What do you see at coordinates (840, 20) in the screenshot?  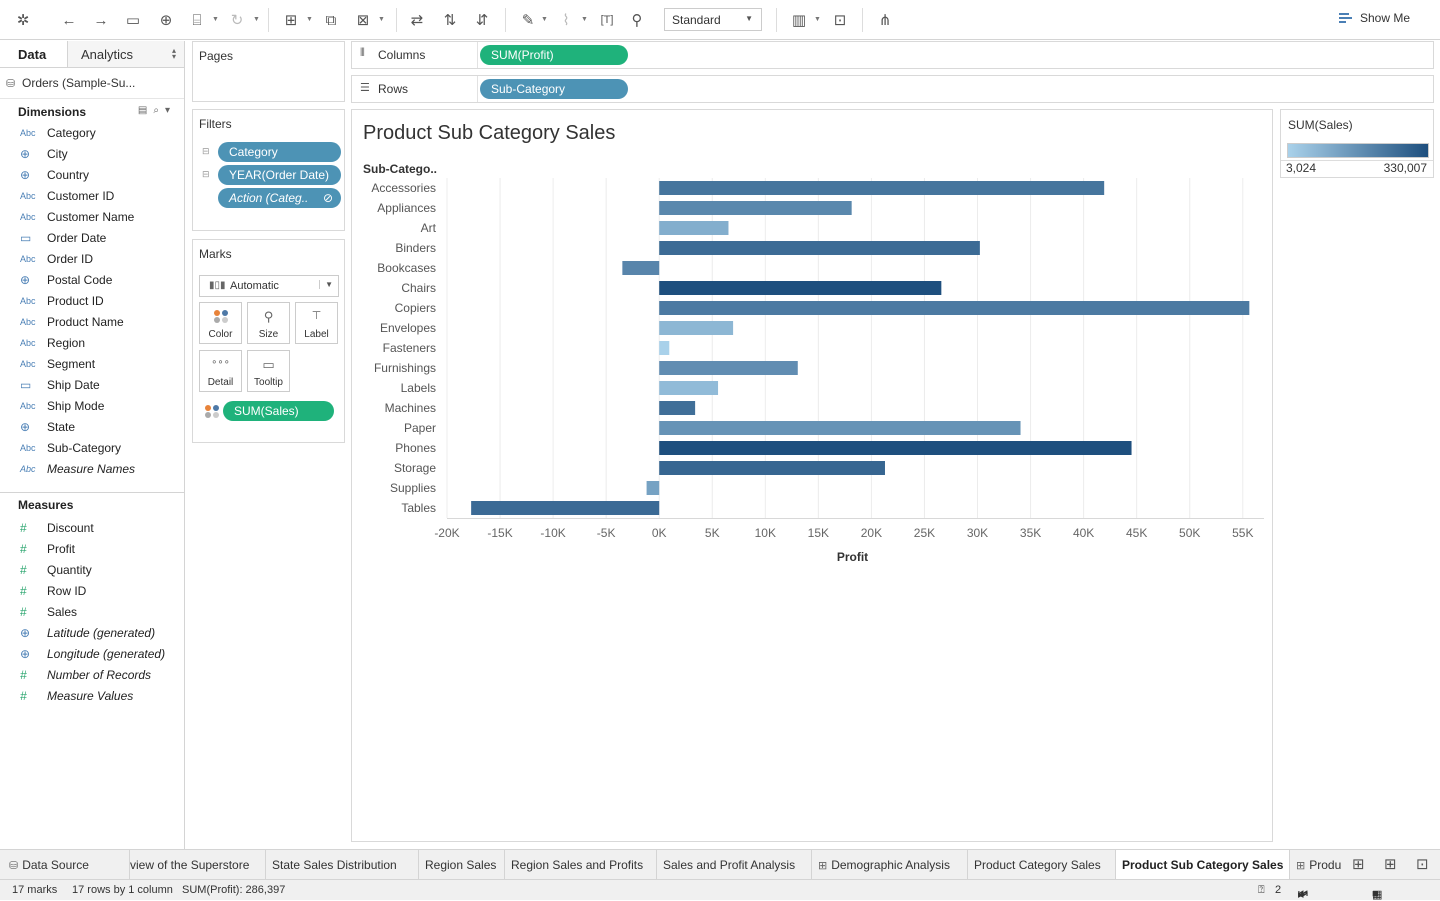 I see `presentation-icon: ⊡` at bounding box center [840, 20].